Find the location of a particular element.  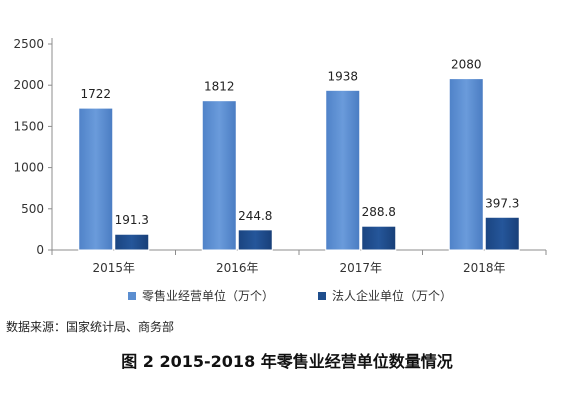

data-label: 1812 is located at coordinates (219, 87).